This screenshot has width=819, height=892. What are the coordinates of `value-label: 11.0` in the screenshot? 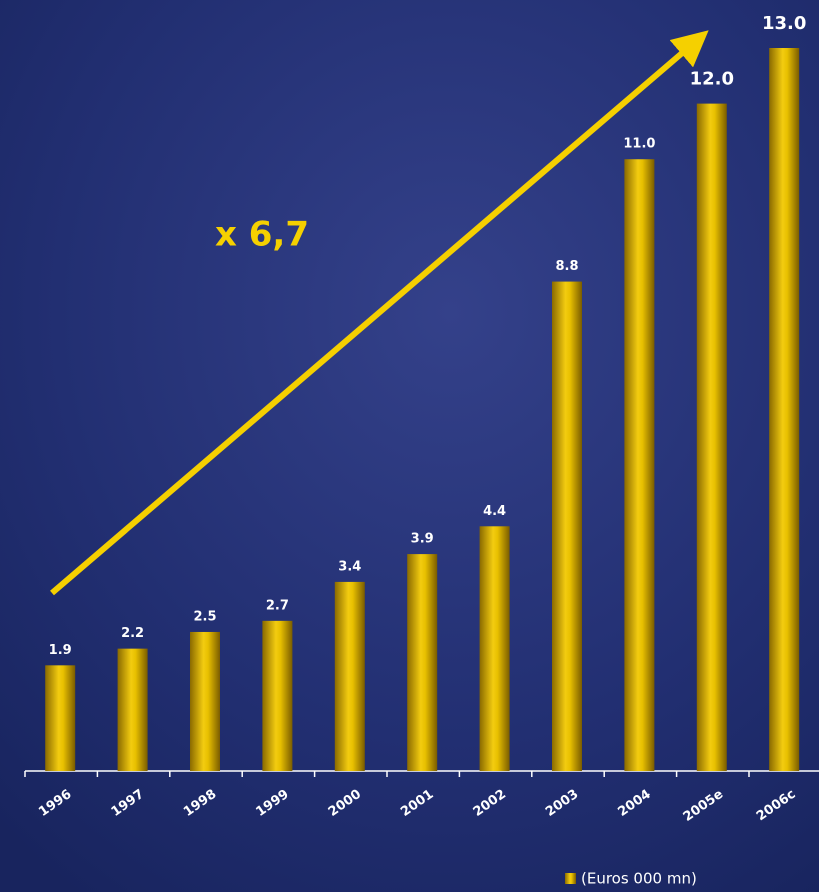 It's located at (639, 144).